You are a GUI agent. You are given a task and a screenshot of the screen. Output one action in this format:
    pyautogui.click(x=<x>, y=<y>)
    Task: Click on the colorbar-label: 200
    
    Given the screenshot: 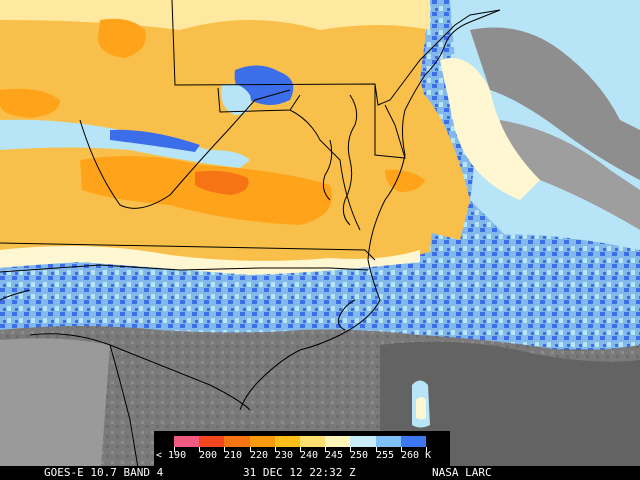 What is the action you would take?
    pyautogui.click(x=208, y=455)
    